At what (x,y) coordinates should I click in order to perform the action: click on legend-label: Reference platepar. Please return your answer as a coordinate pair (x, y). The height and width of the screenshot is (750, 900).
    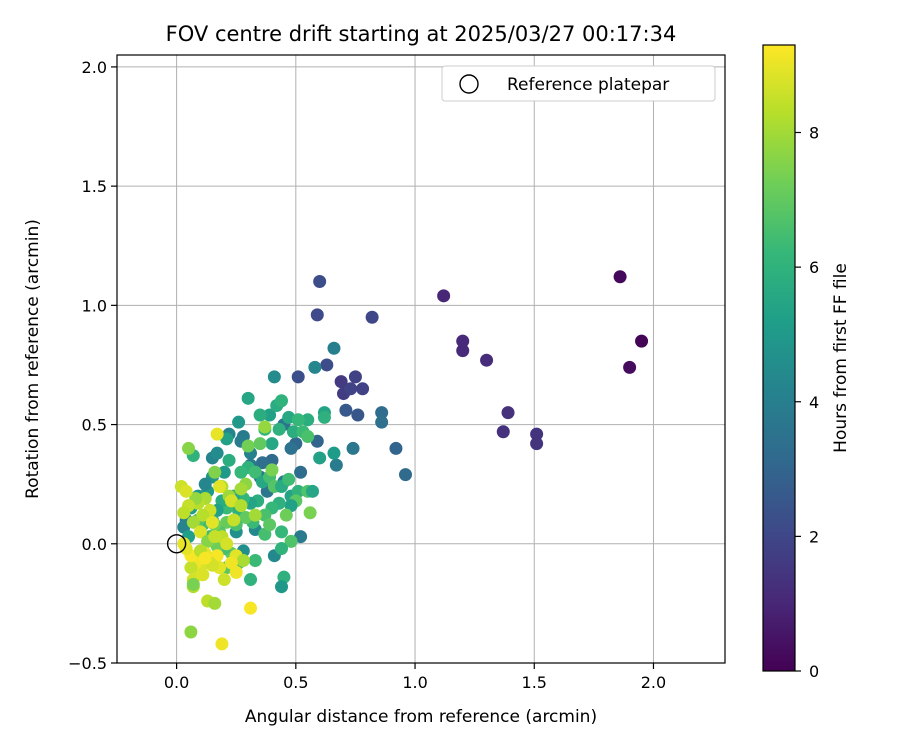
    Looking at the image, I should click on (588, 85).